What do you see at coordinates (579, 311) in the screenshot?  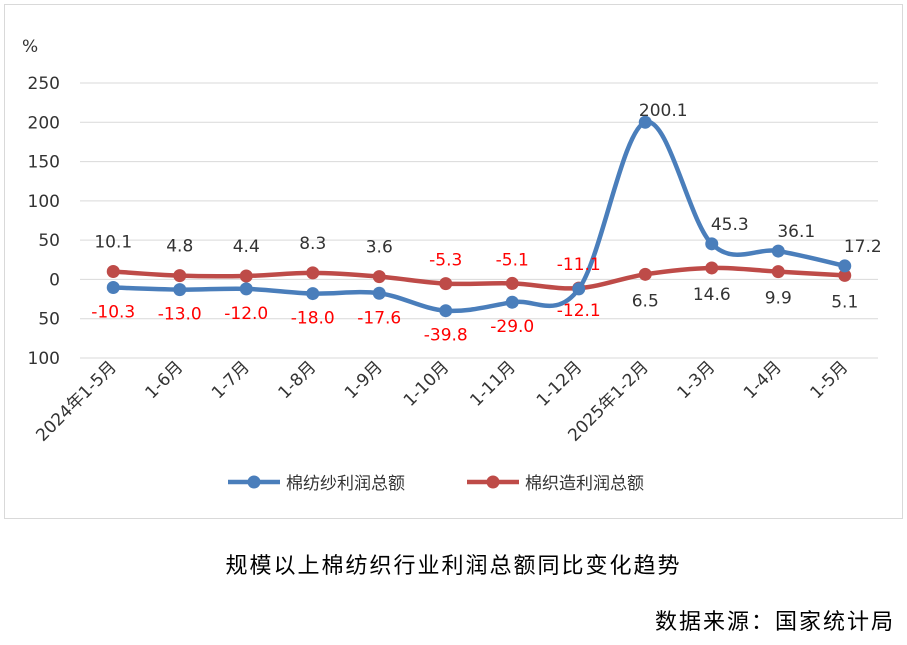 I see `data-label-0: -12.1` at bounding box center [579, 311].